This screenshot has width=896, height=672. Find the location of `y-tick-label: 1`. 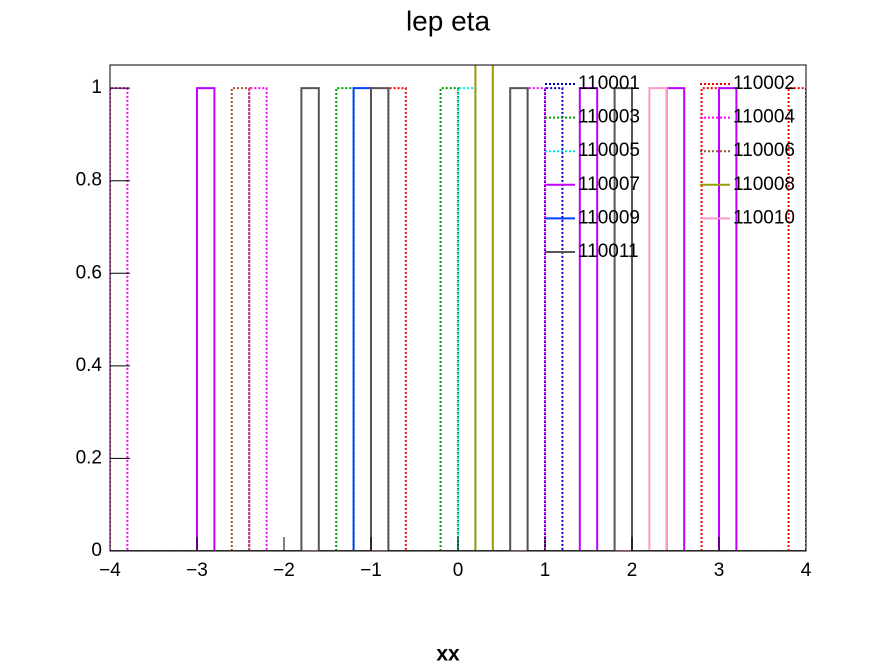

y-tick-label: 1 is located at coordinates (96, 87).